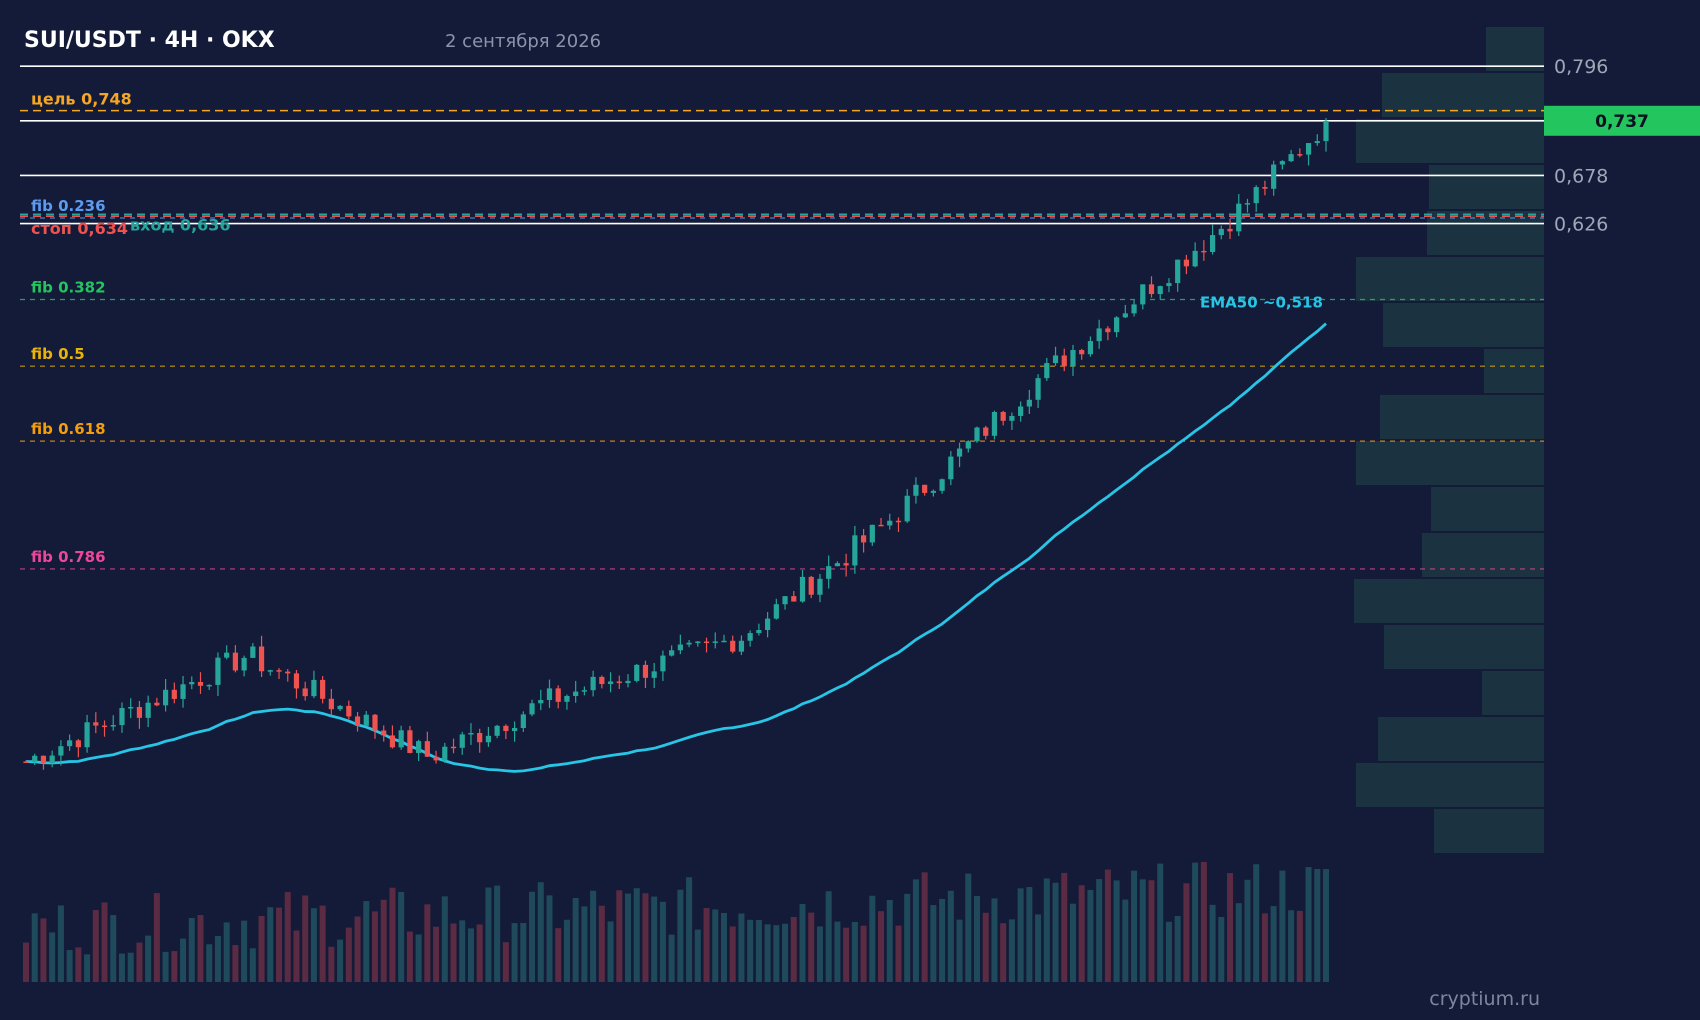 The height and width of the screenshot is (1020, 1700). What do you see at coordinates (1581, 176) in the screenshot?
I see `price-tick-label: 0,678` at bounding box center [1581, 176].